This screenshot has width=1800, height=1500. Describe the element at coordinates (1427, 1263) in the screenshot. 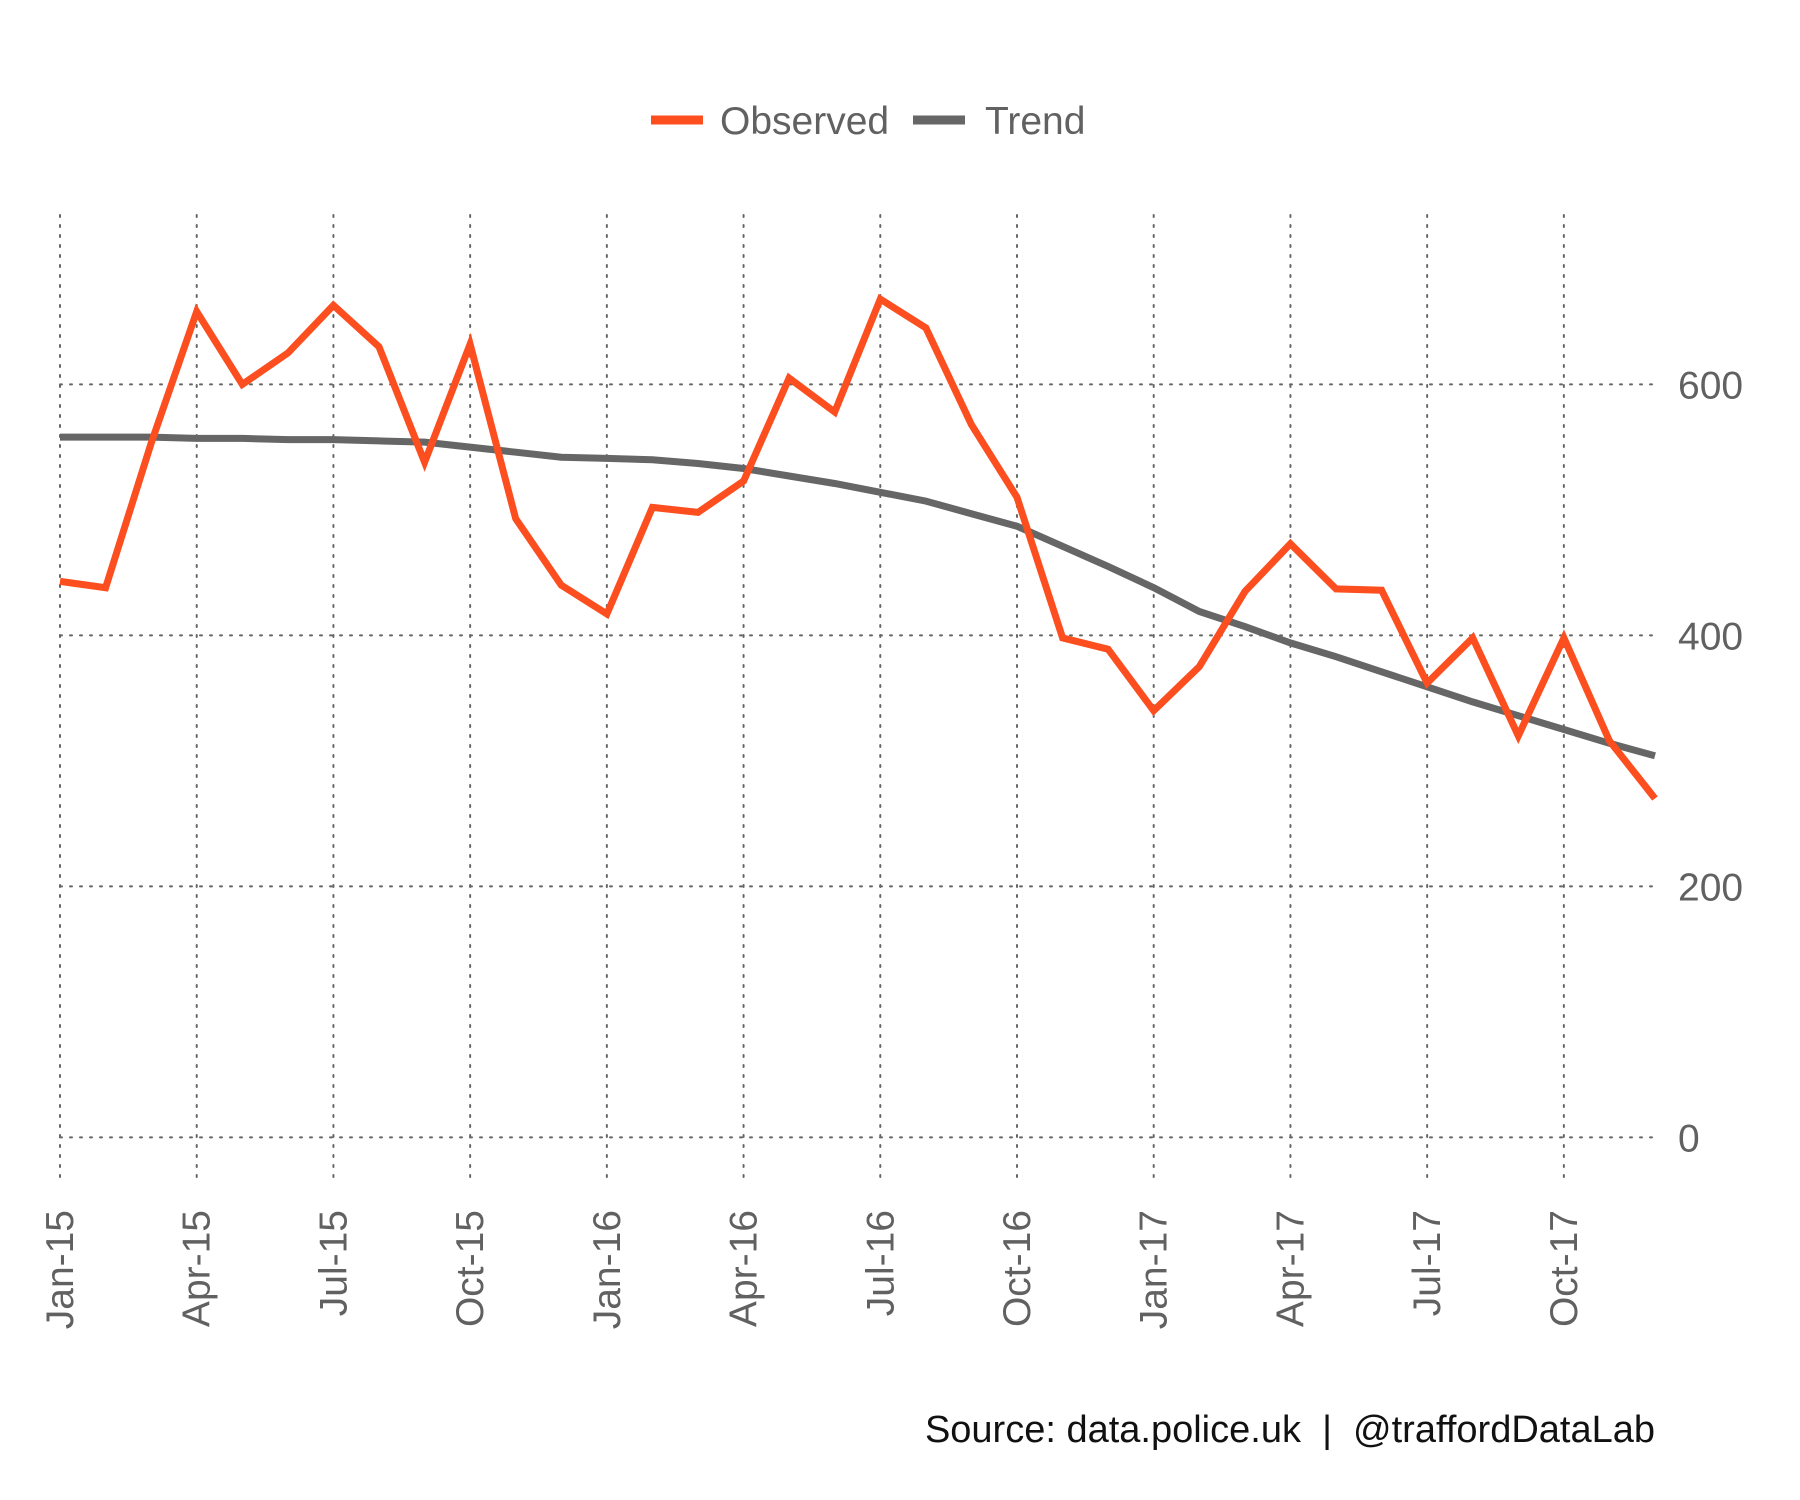

I see `x-tick-label: Jul-17` at that location.